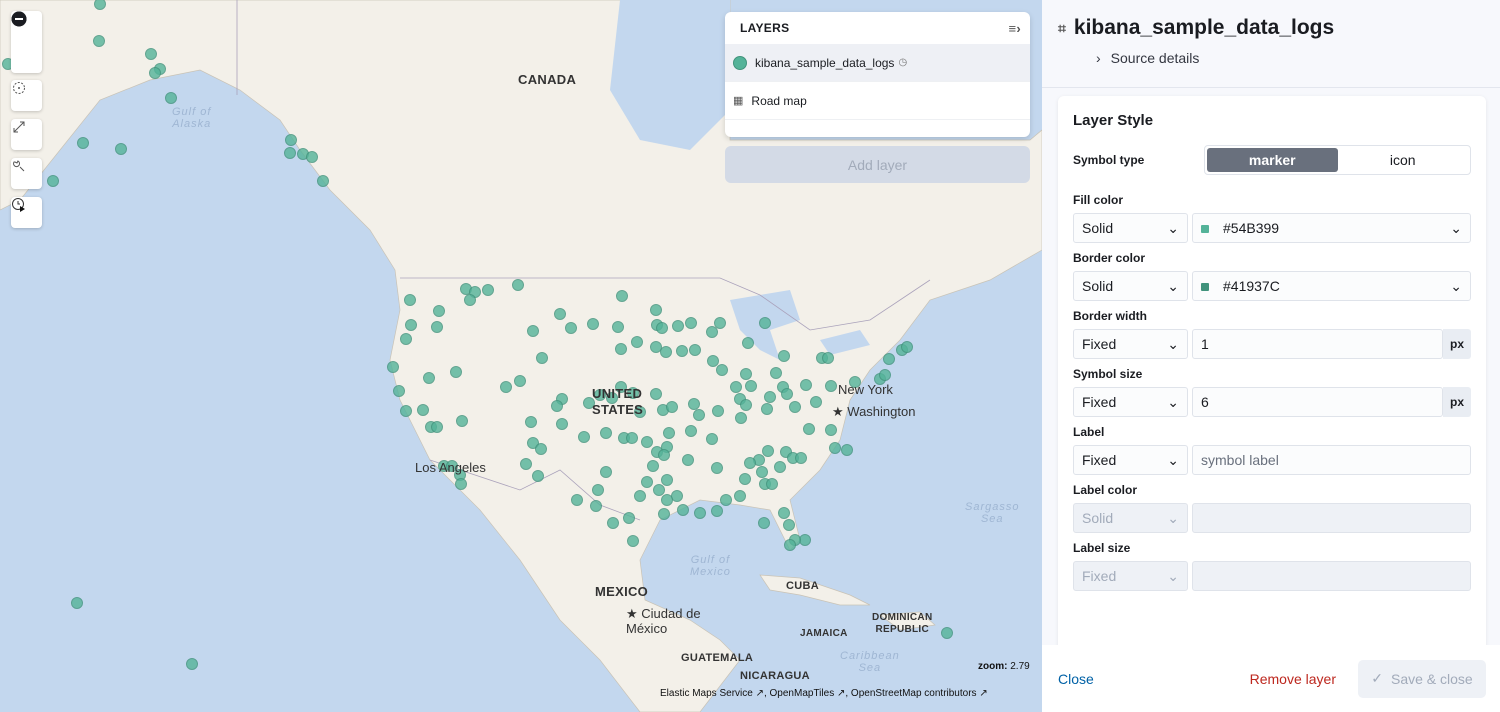 This screenshot has width=1500, height=712. I want to click on label-size-input, so click(1331, 576).